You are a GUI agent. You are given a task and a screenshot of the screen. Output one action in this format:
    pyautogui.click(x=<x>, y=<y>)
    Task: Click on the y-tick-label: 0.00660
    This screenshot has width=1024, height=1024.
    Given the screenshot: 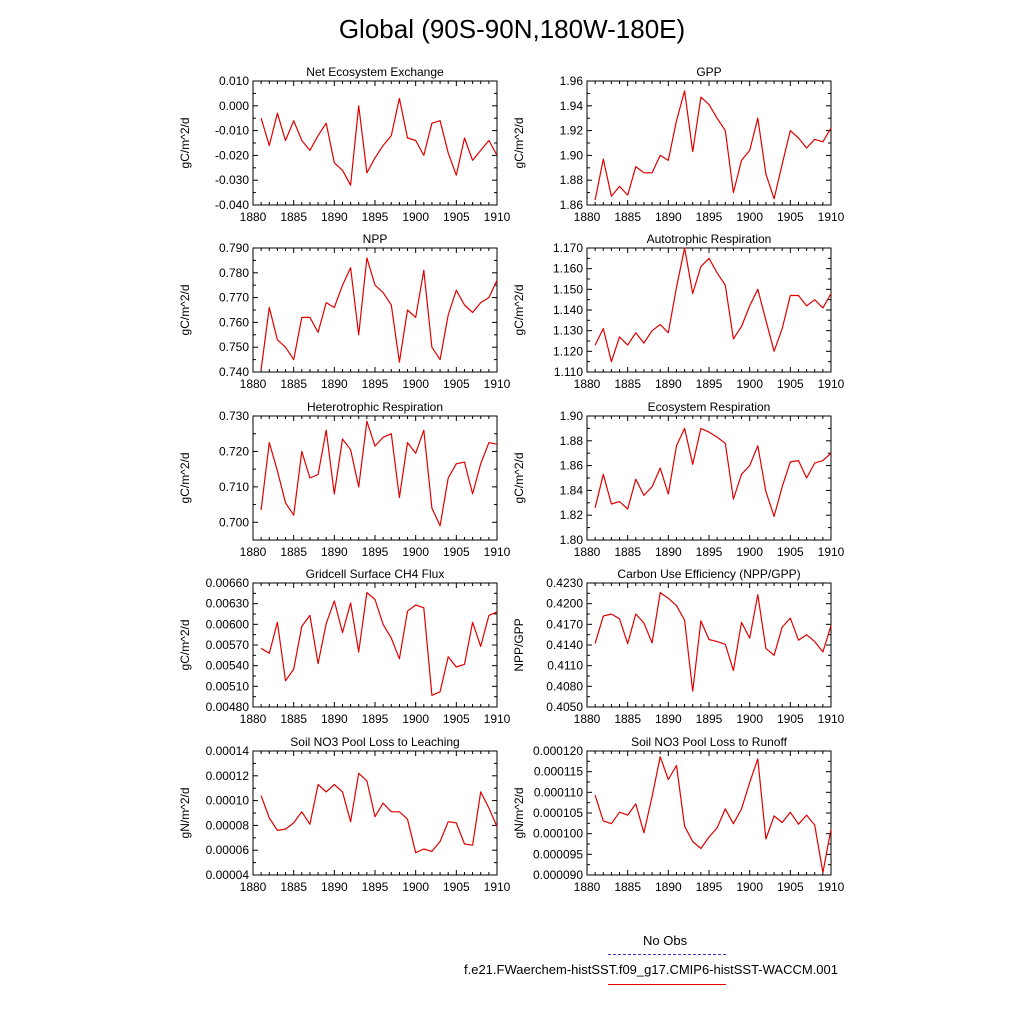 What is the action you would take?
    pyautogui.click(x=228, y=583)
    